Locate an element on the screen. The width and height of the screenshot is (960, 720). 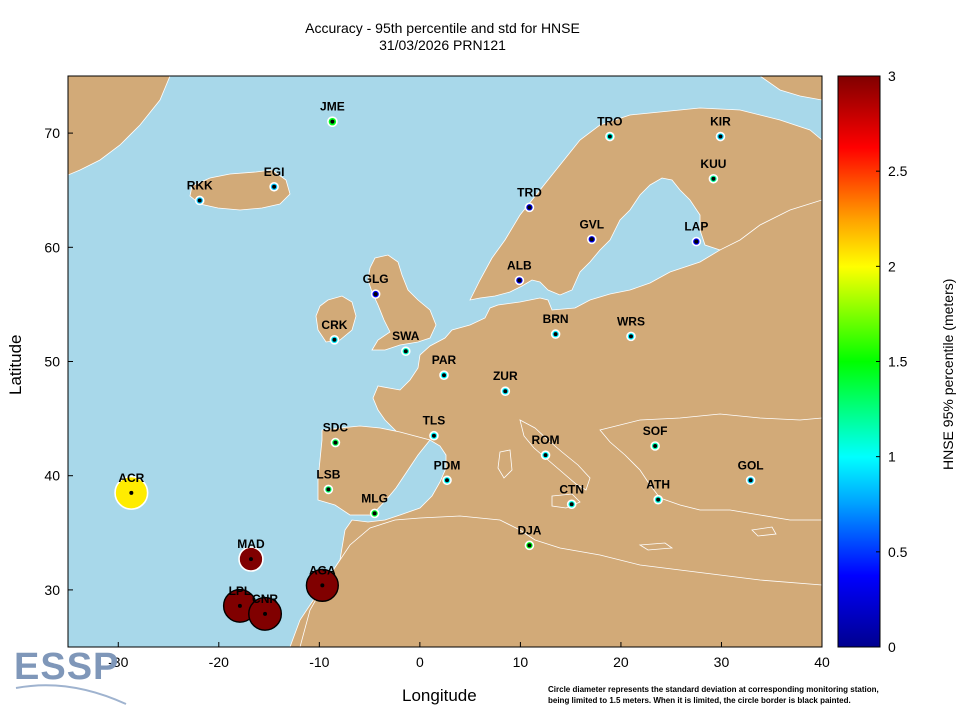
station-dot-ctn is located at coordinates (571, 504).